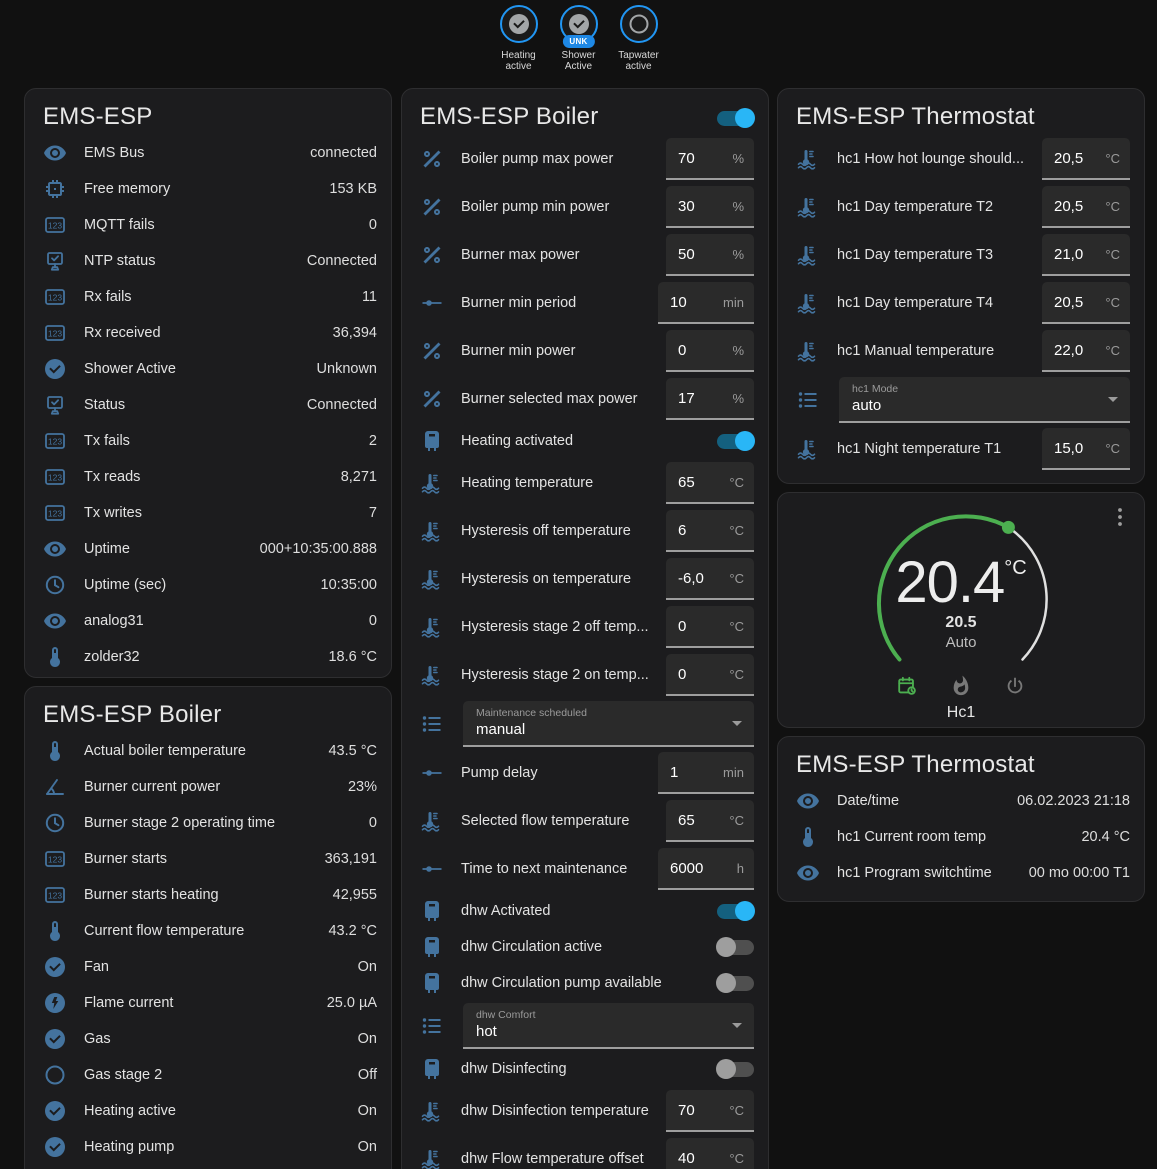  What do you see at coordinates (961, 686) in the screenshot?
I see `fire-icon` at bounding box center [961, 686].